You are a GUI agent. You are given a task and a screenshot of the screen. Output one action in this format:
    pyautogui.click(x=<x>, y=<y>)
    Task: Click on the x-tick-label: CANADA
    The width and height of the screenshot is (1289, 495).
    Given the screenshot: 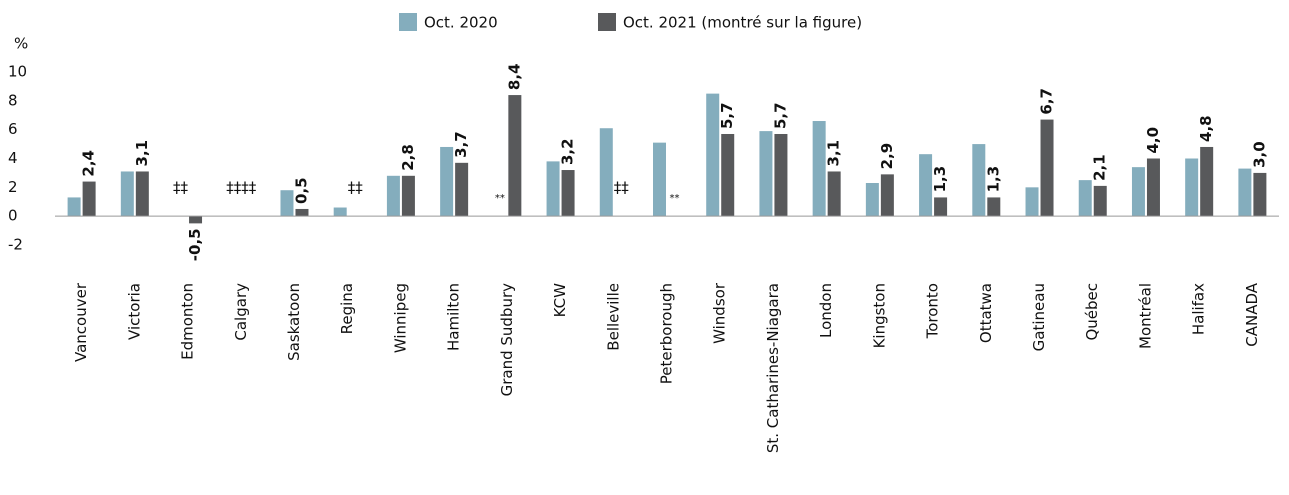 What is the action you would take?
    pyautogui.click(x=1252, y=314)
    